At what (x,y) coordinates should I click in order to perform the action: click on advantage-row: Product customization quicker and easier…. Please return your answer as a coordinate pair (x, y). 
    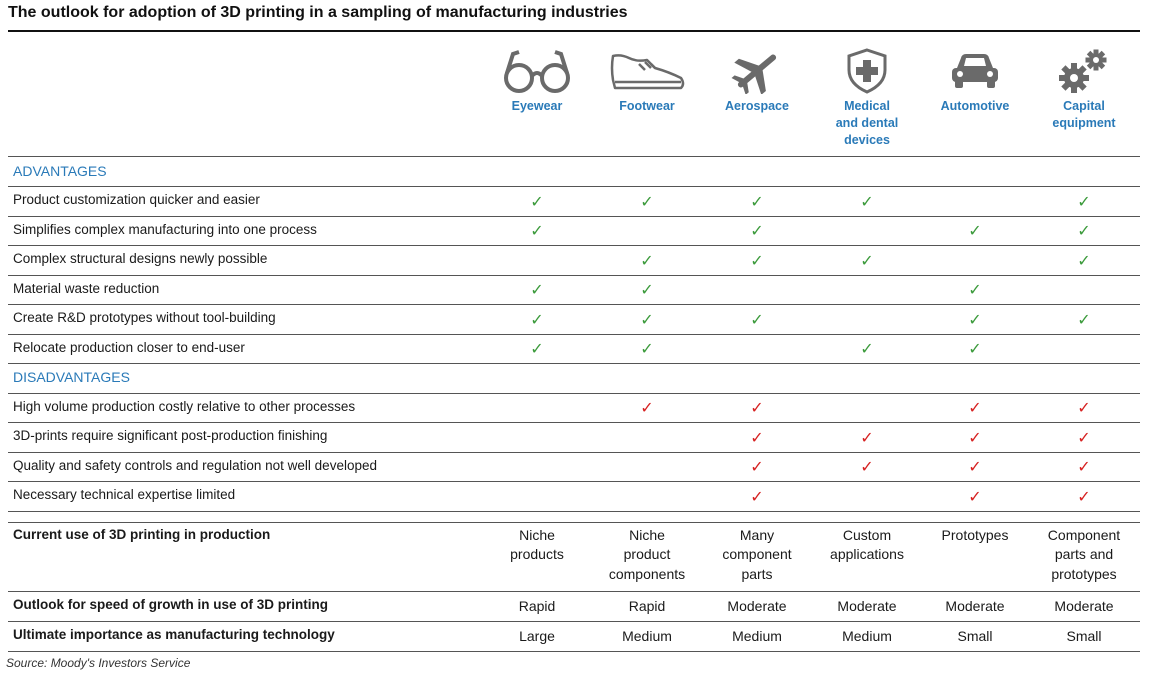
    Looking at the image, I should click on (574, 202).